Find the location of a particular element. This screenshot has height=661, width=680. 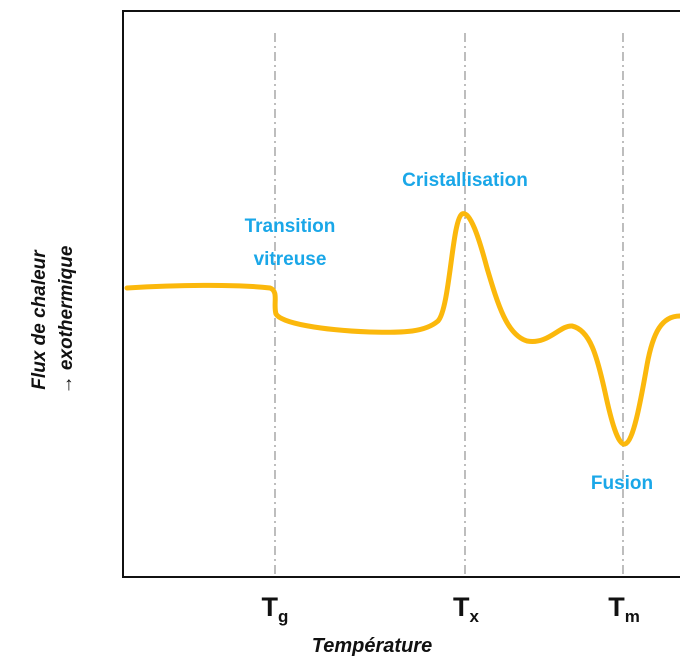

tm-marker: Tm is located at coordinates (624, 609).